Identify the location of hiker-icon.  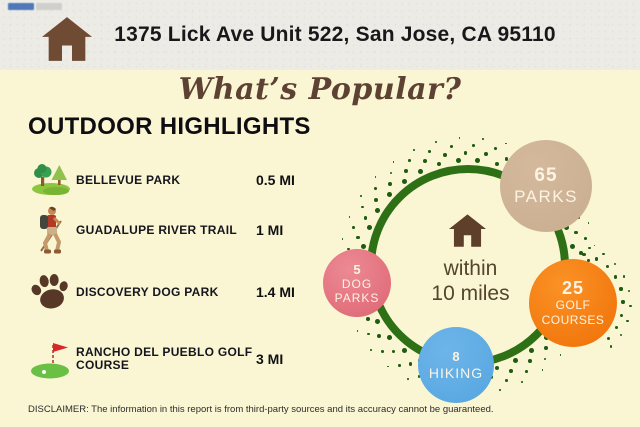
(51, 230).